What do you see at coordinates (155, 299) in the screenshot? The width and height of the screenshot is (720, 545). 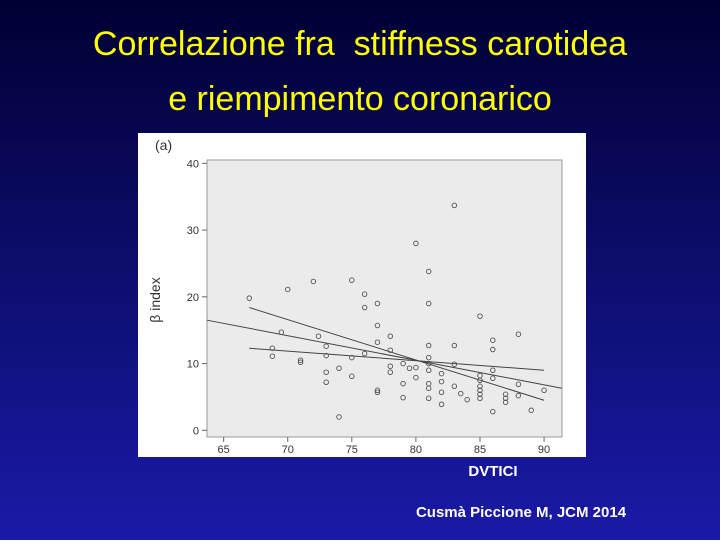 I see `y-axis-label: β index` at bounding box center [155, 299].